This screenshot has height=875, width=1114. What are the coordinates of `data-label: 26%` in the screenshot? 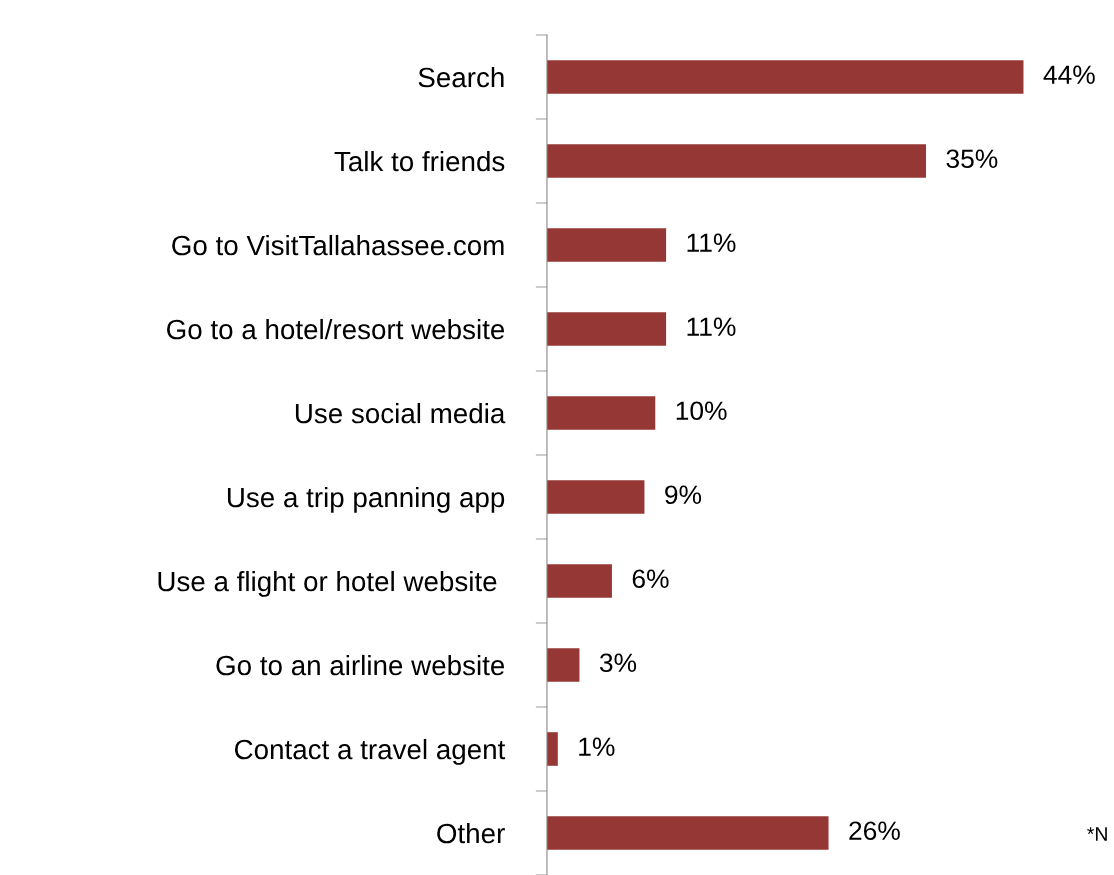 It's located at (874, 831).